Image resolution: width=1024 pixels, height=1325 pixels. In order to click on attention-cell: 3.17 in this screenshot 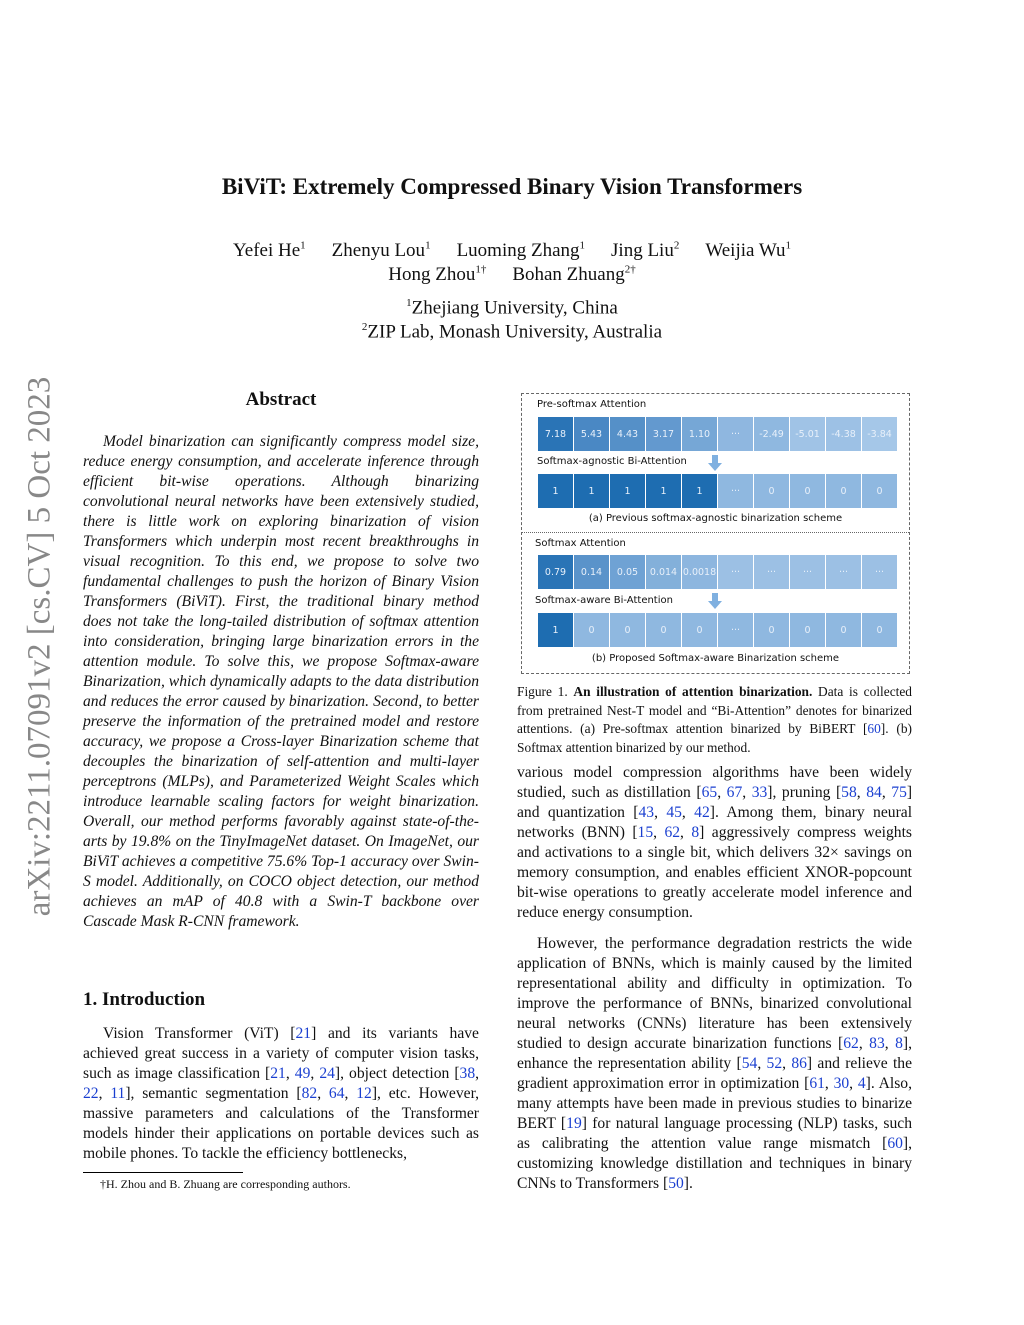, I will do `click(663, 434)`.